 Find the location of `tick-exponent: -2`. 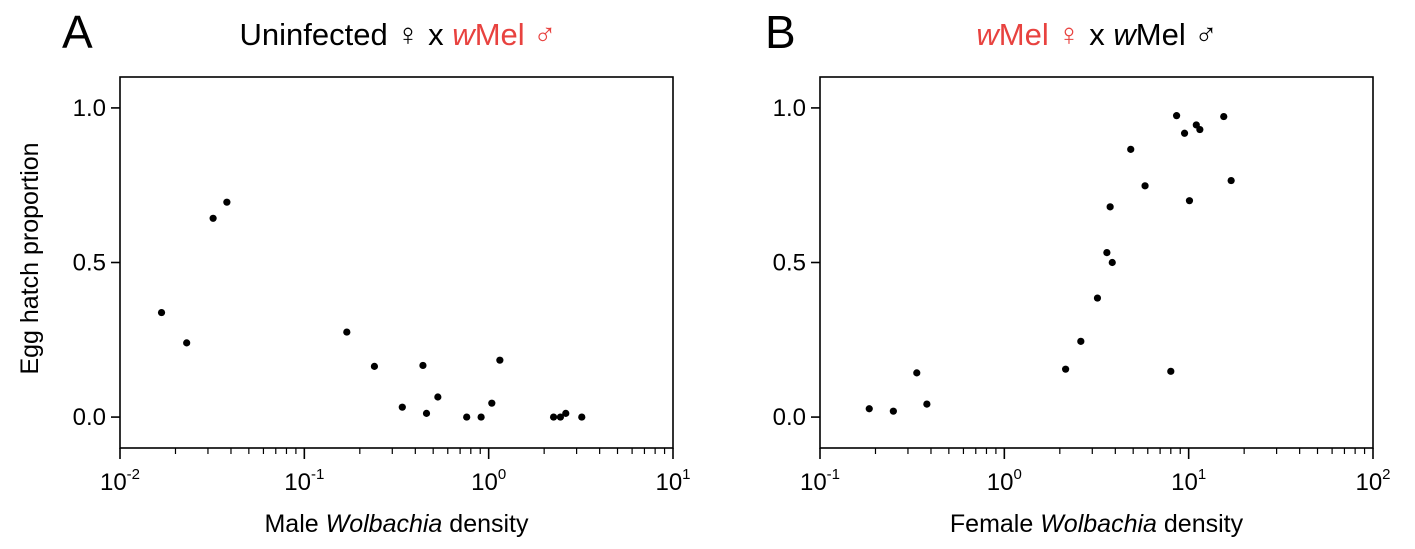

tick-exponent: -2 is located at coordinates (133, 474).